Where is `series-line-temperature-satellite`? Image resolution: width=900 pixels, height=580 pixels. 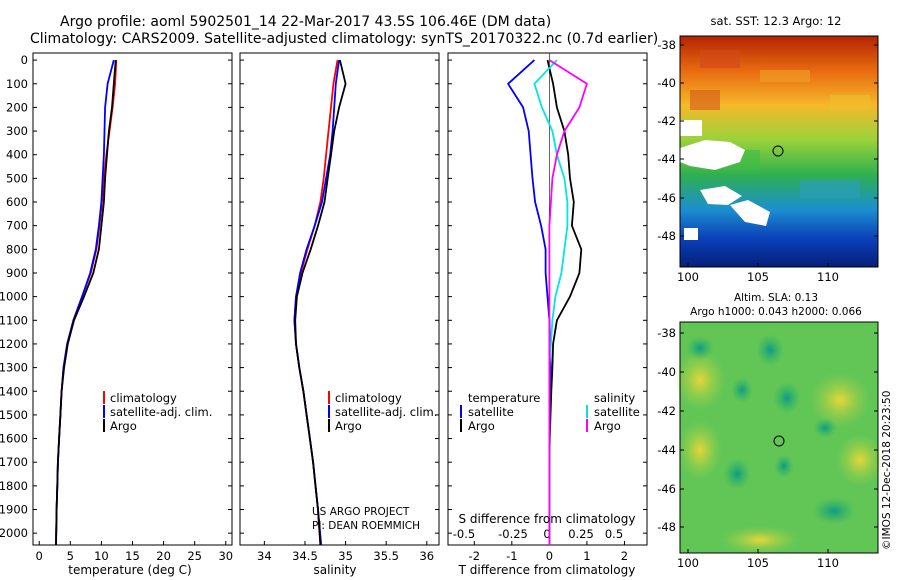 series-line-temperature-satellite is located at coordinates (529, 302).